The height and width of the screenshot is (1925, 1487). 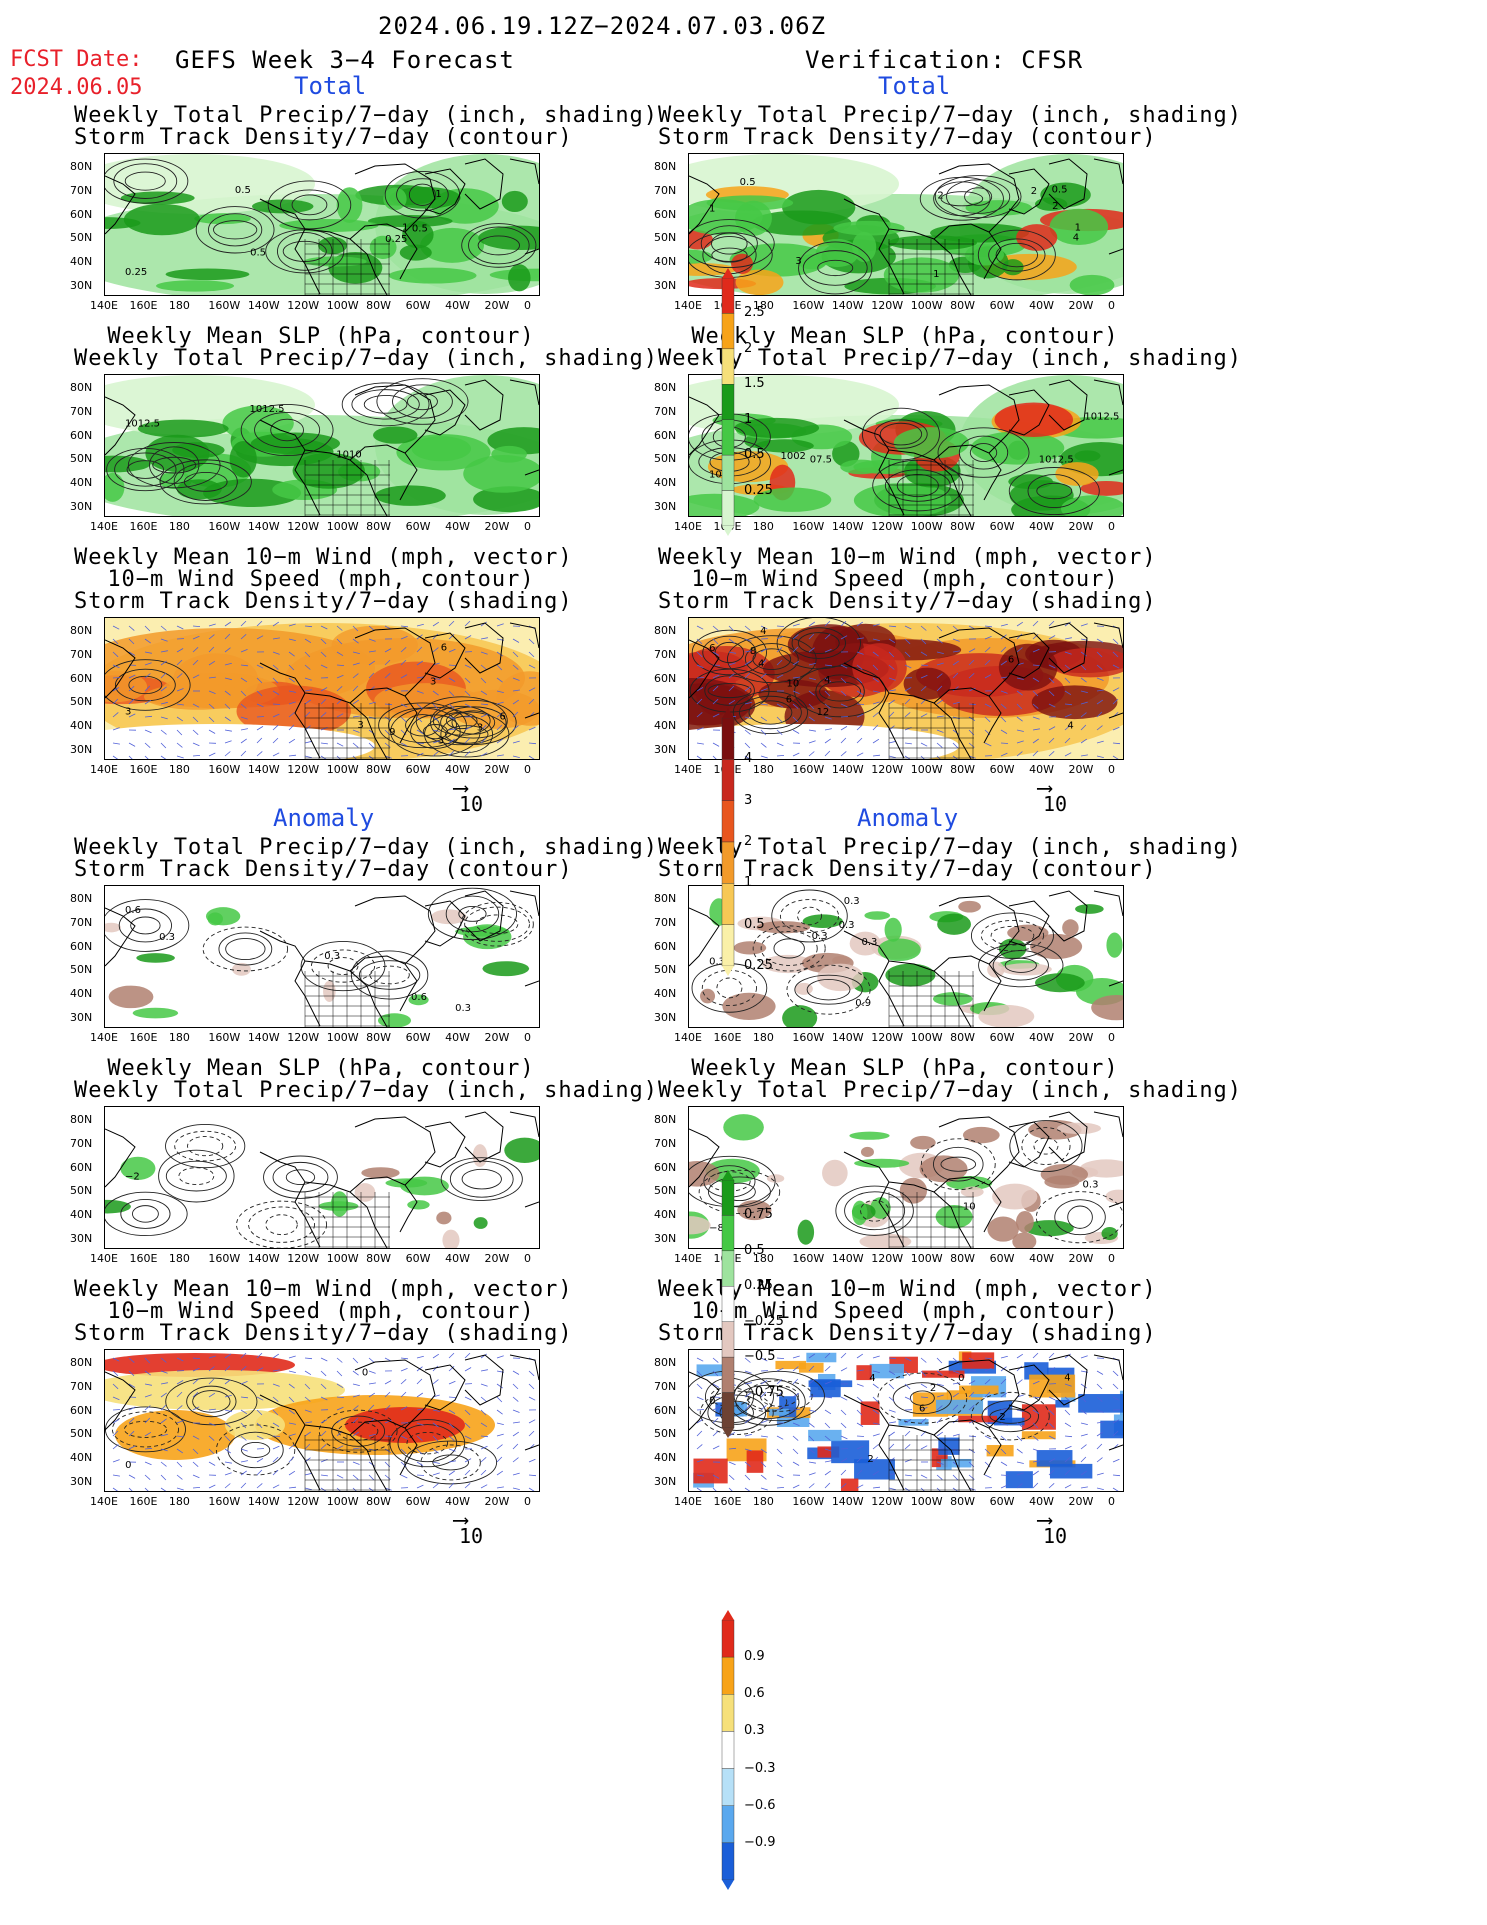 What do you see at coordinates (748, 182) in the screenshot?
I see `contour-label: 0.5` at bounding box center [748, 182].